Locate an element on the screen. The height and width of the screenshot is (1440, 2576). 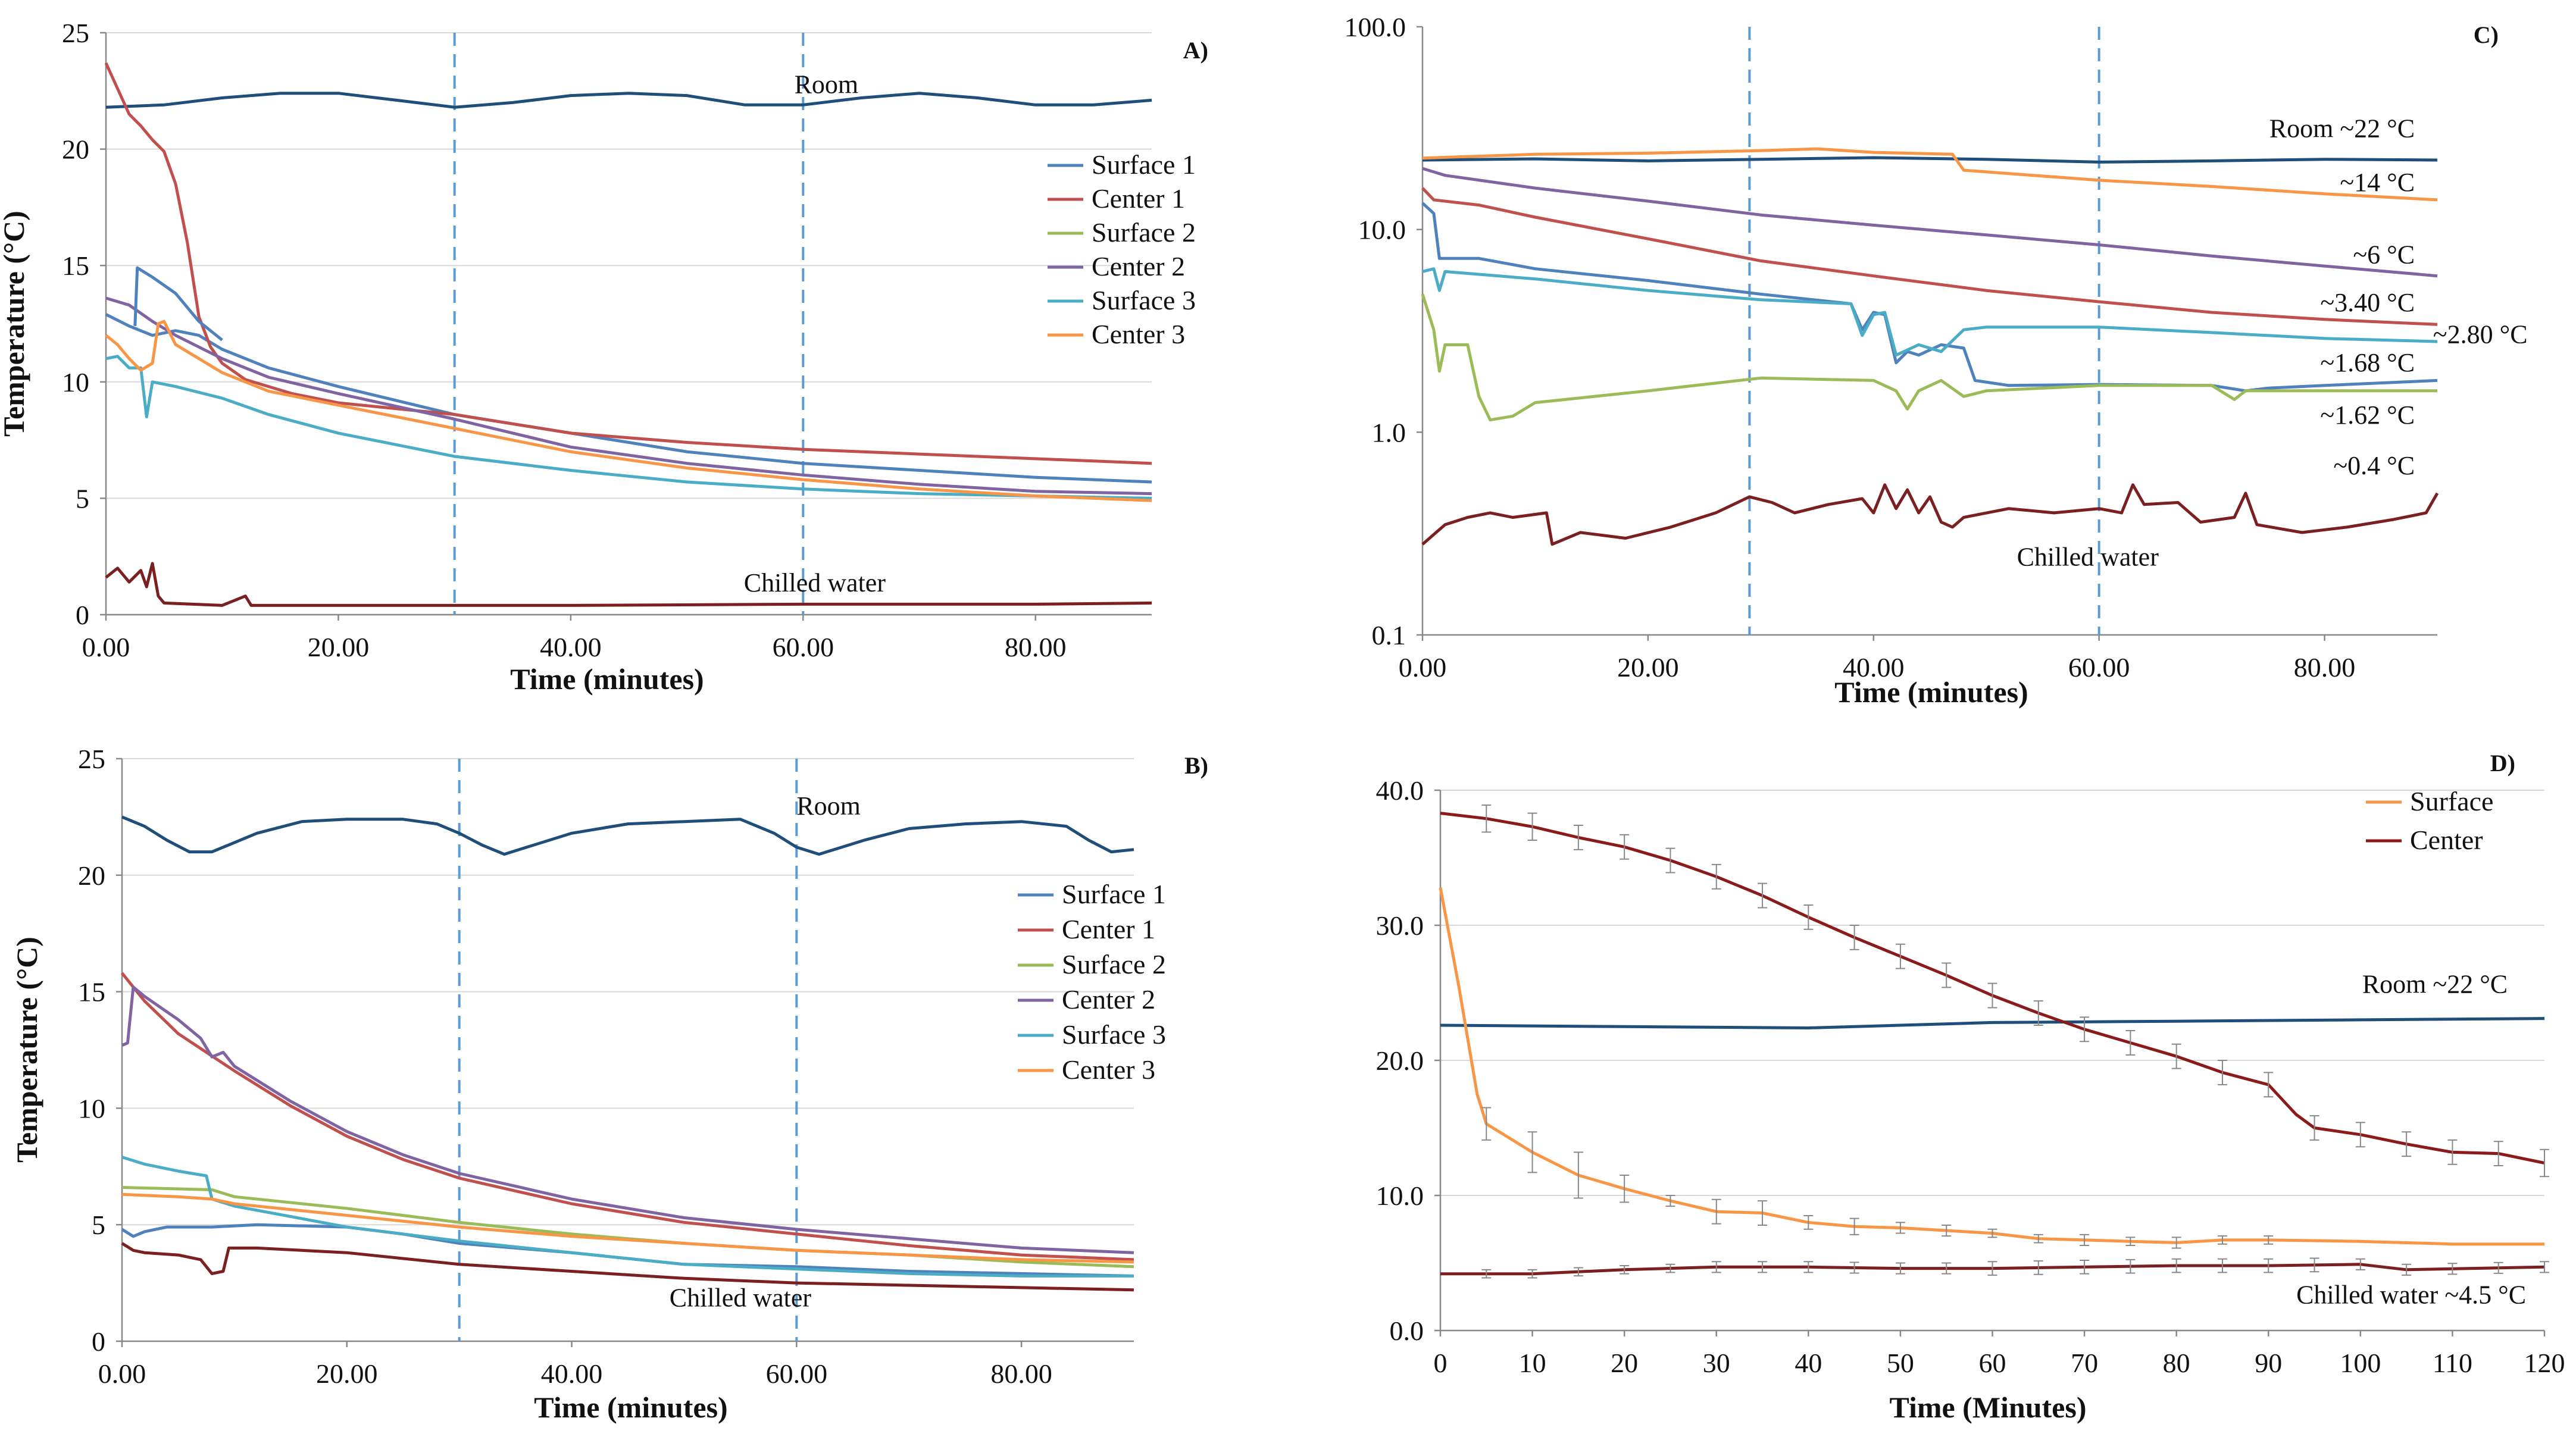
panel-label: C) is located at coordinates (2486, 34).